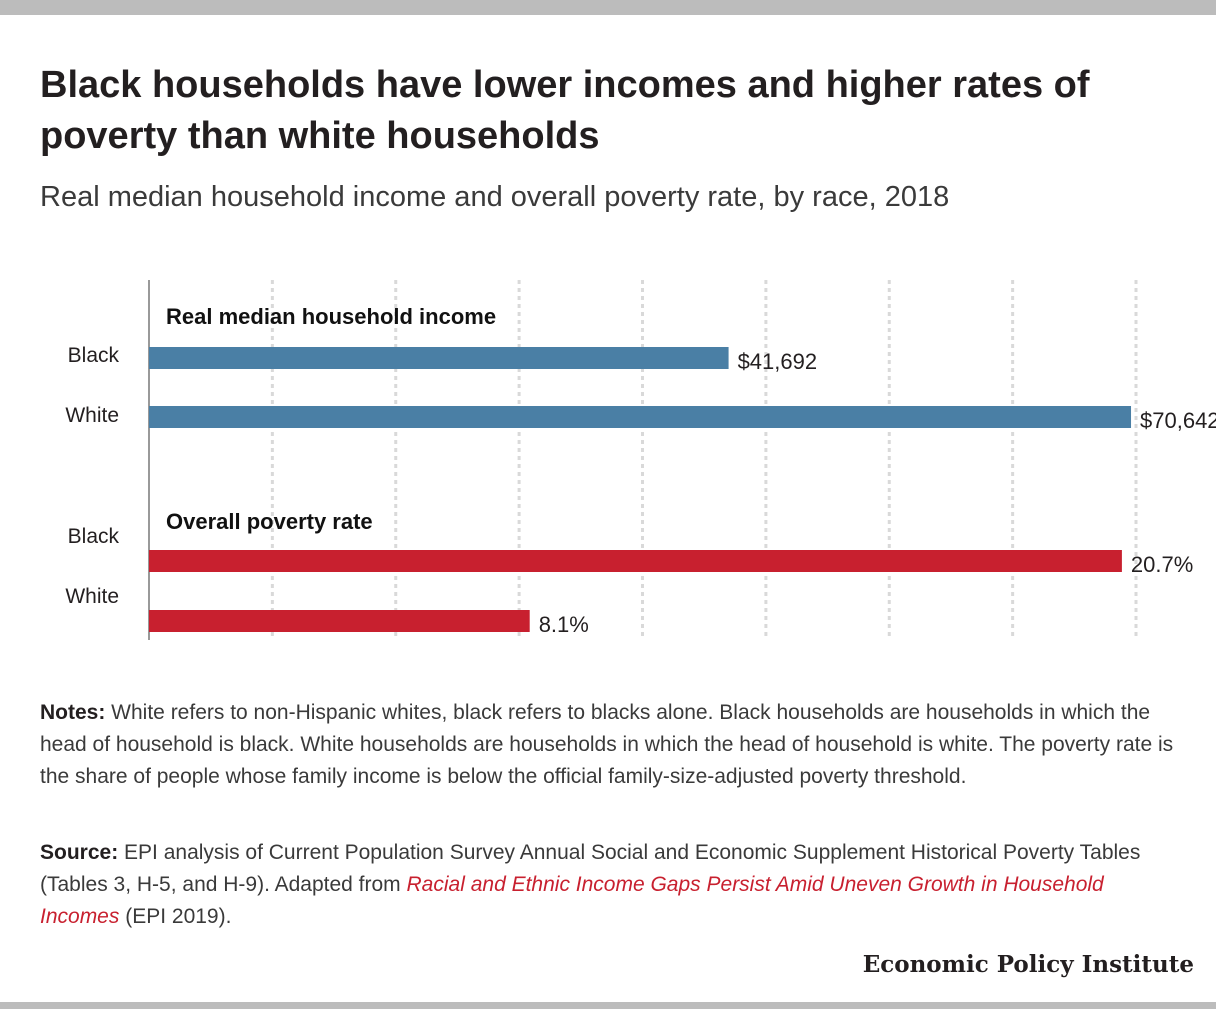  I want to click on top-border, so click(608, 7).